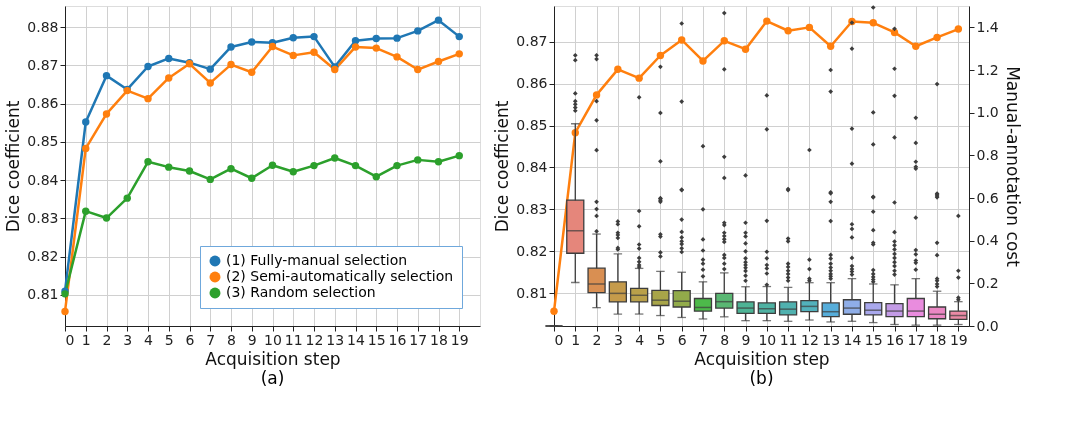  Describe the element at coordinates (987, 154) in the screenshot. I see `y2-tick-label: 0.8` at that location.